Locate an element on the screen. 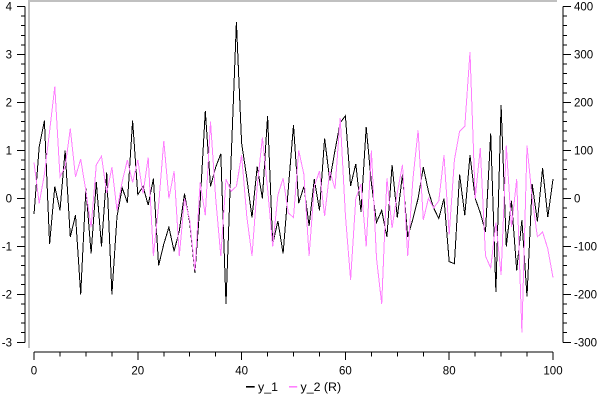  svg-text: y_1 is located at coordinates (268, 387).